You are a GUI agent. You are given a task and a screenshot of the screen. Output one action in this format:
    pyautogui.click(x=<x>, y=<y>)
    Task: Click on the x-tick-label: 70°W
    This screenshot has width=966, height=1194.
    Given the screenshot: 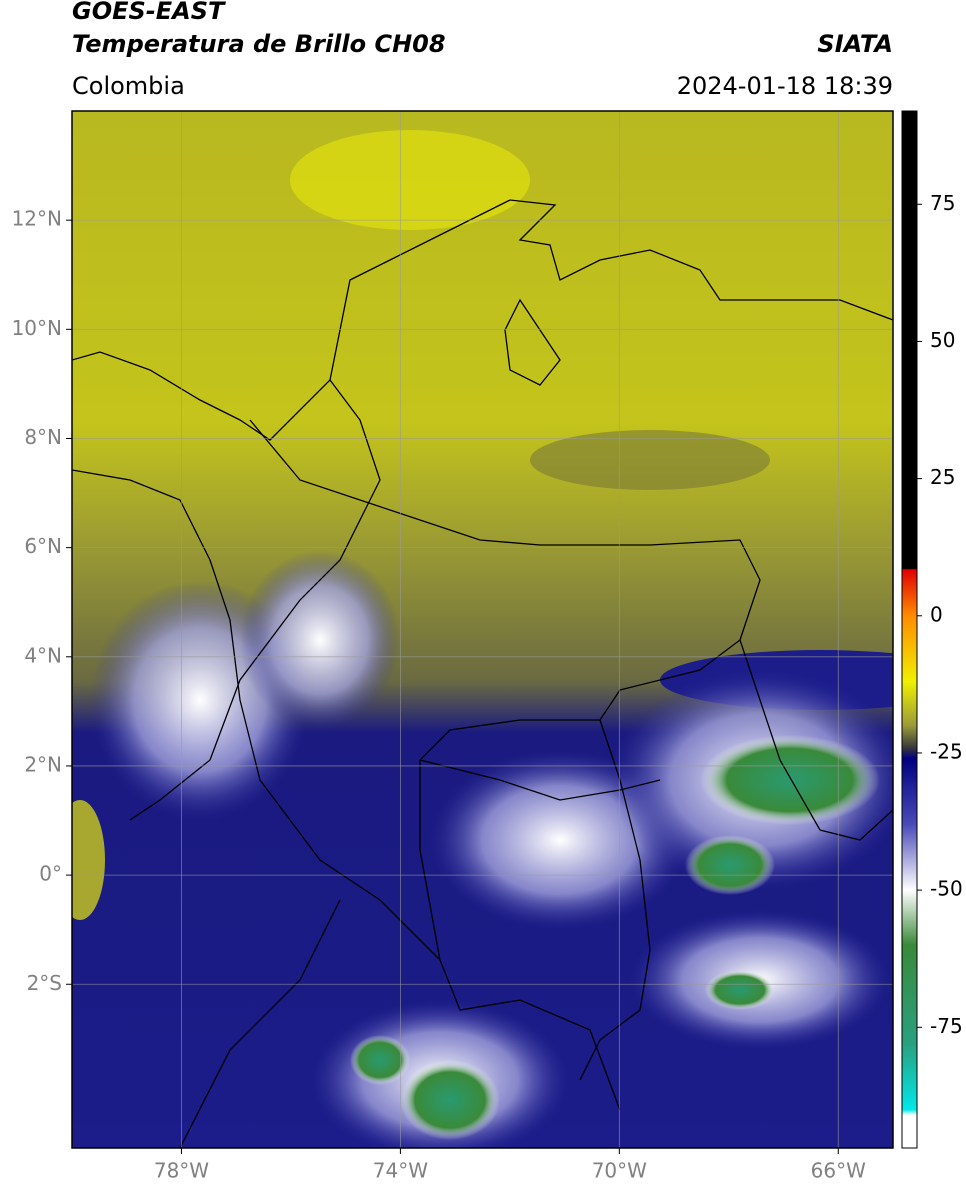 What is the action you would take?
    pyautogui.click(x=619, y=1171)
    